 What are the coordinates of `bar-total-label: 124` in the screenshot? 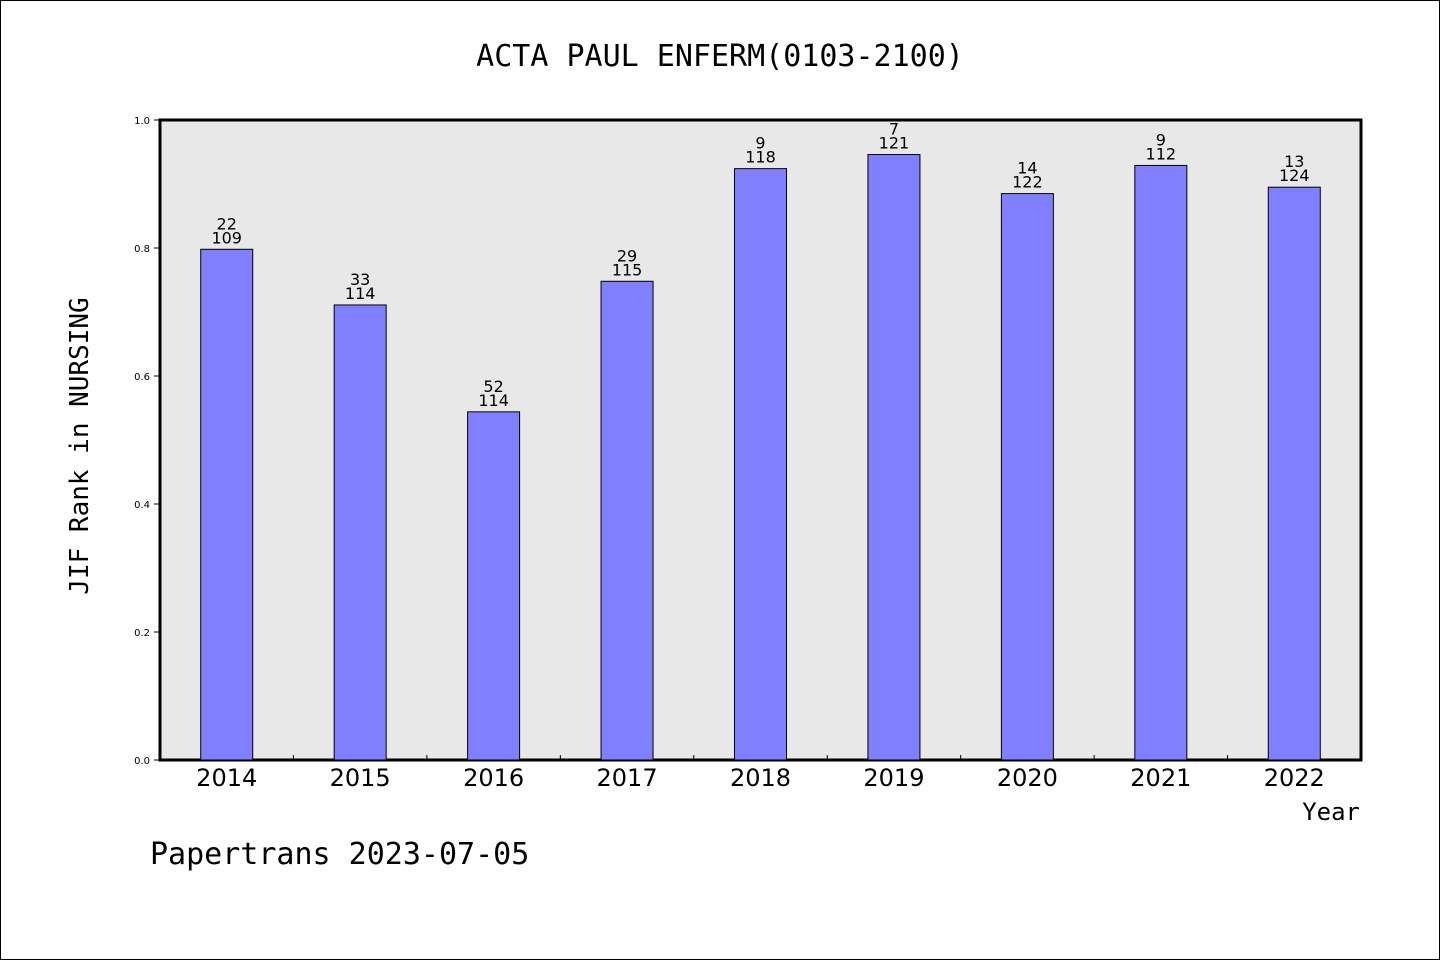 It's located at (1294, 175).